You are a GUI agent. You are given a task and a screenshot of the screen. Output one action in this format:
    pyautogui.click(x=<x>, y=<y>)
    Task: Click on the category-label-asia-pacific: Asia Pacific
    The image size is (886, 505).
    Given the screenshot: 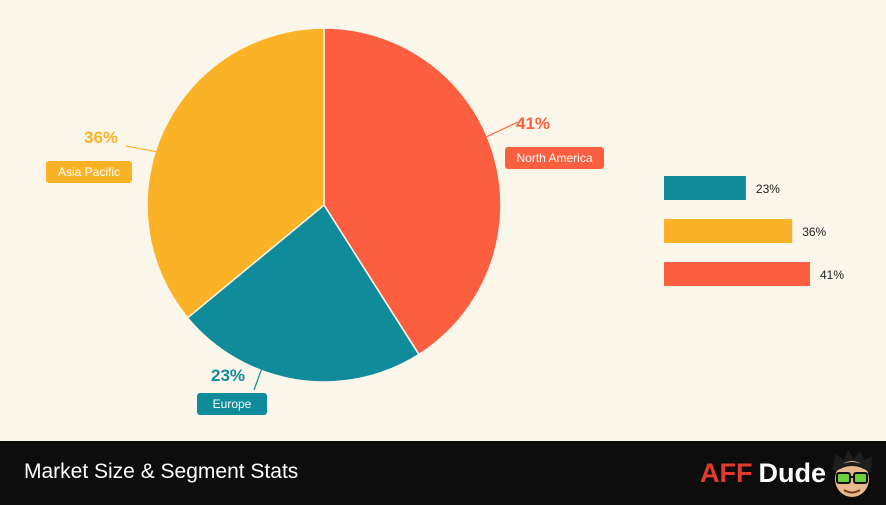 What is the action you would take?
    pyautogui.click(x=89, y=172)
    